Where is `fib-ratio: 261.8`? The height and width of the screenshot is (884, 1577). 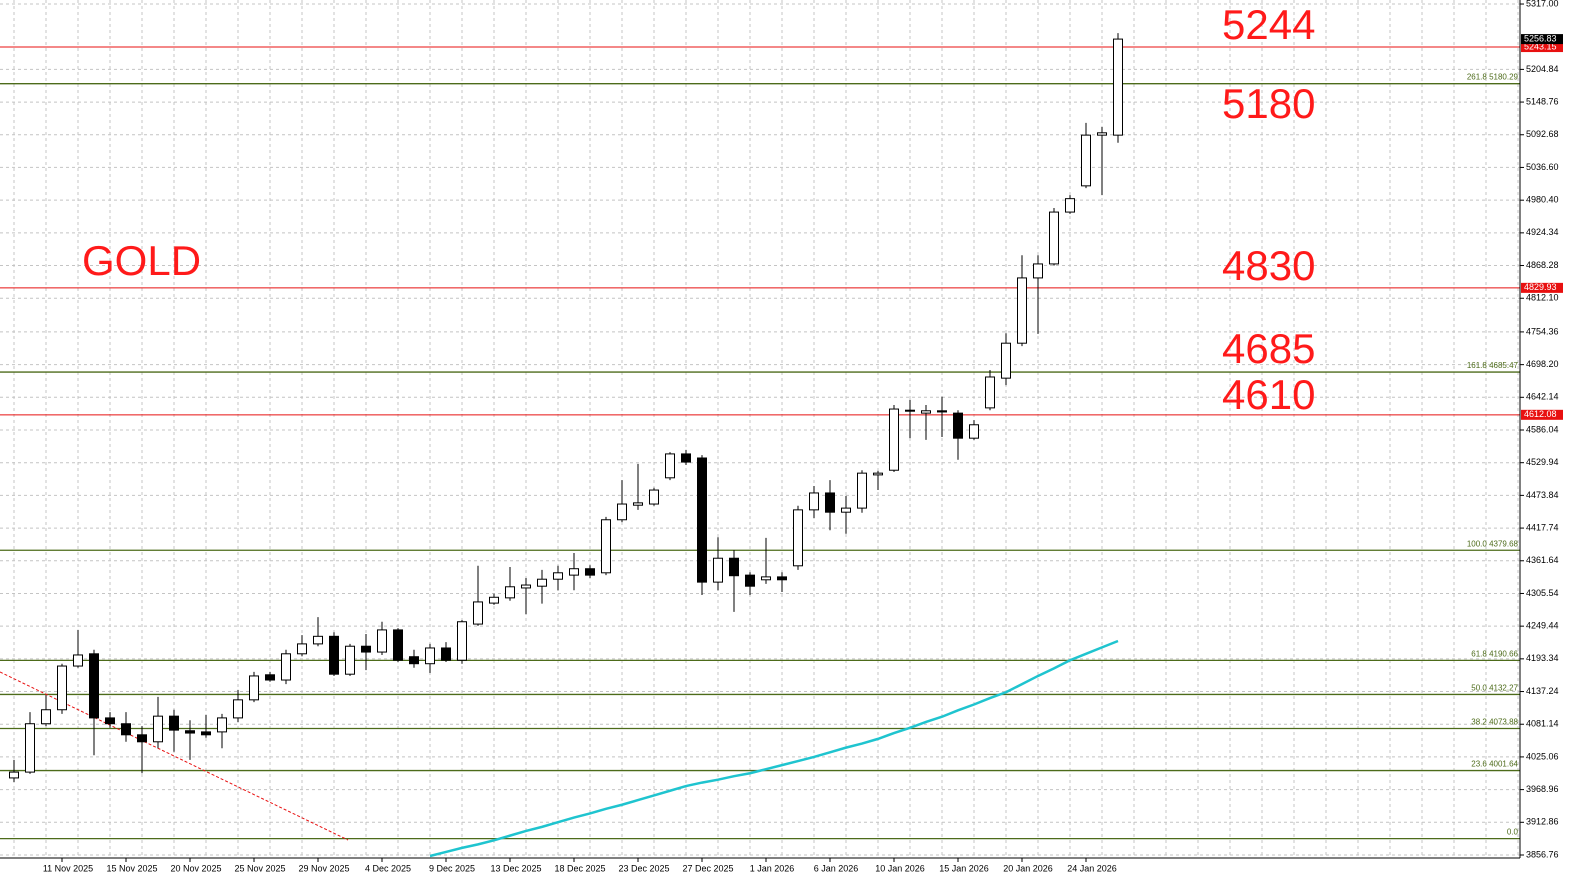 fib-ratio: 261.8 is located at coordinates (1477, 77).